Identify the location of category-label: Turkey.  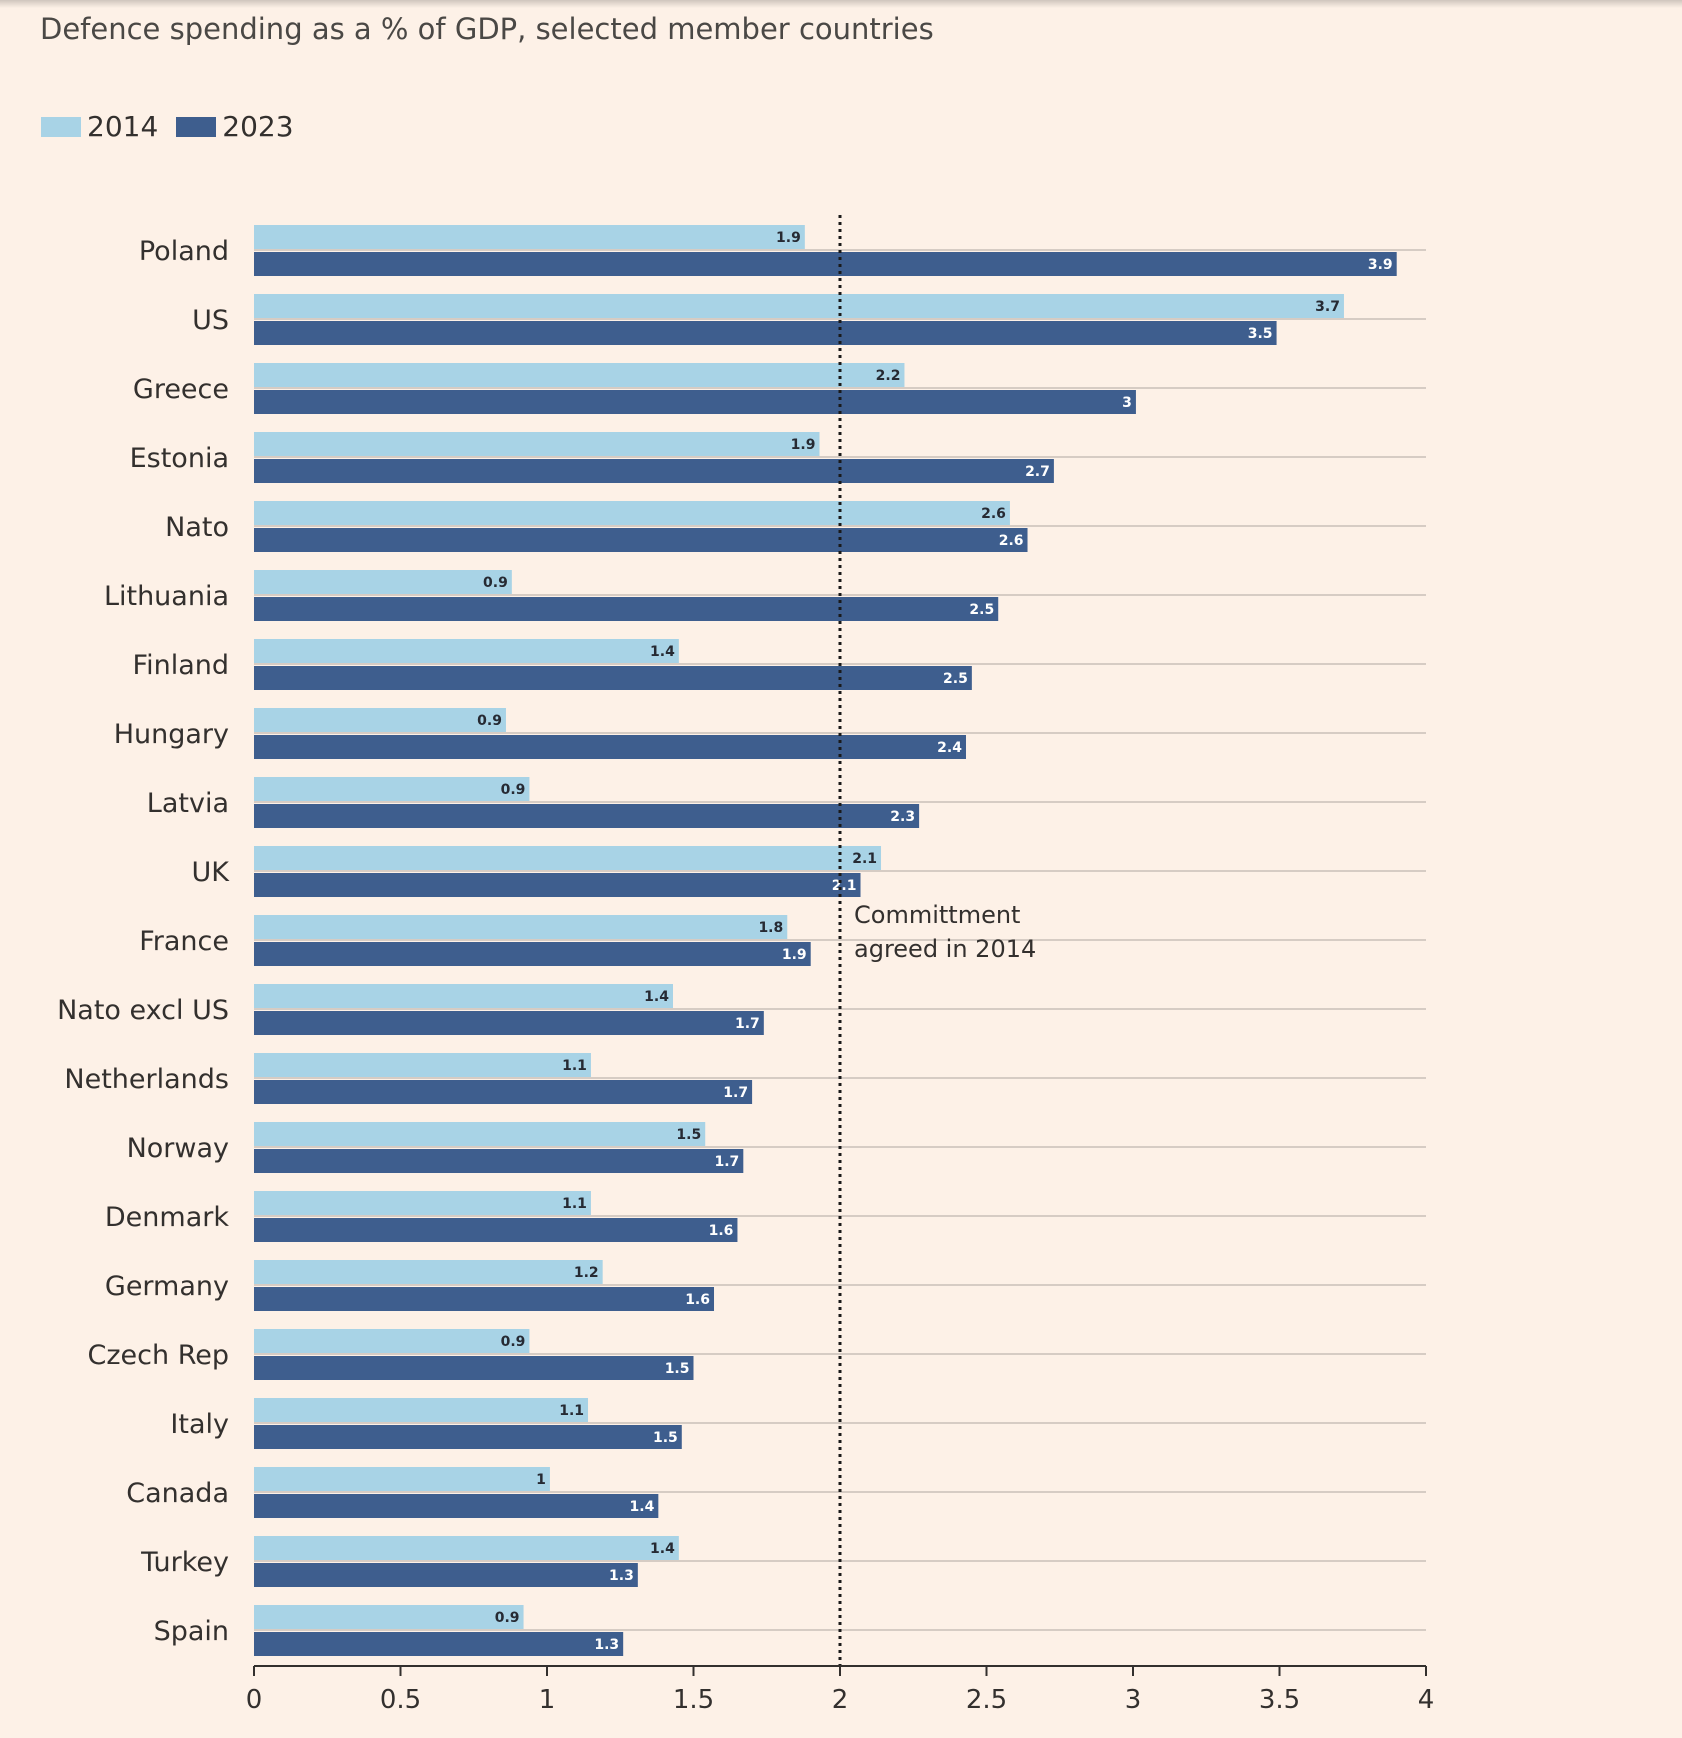
(184, 1562).